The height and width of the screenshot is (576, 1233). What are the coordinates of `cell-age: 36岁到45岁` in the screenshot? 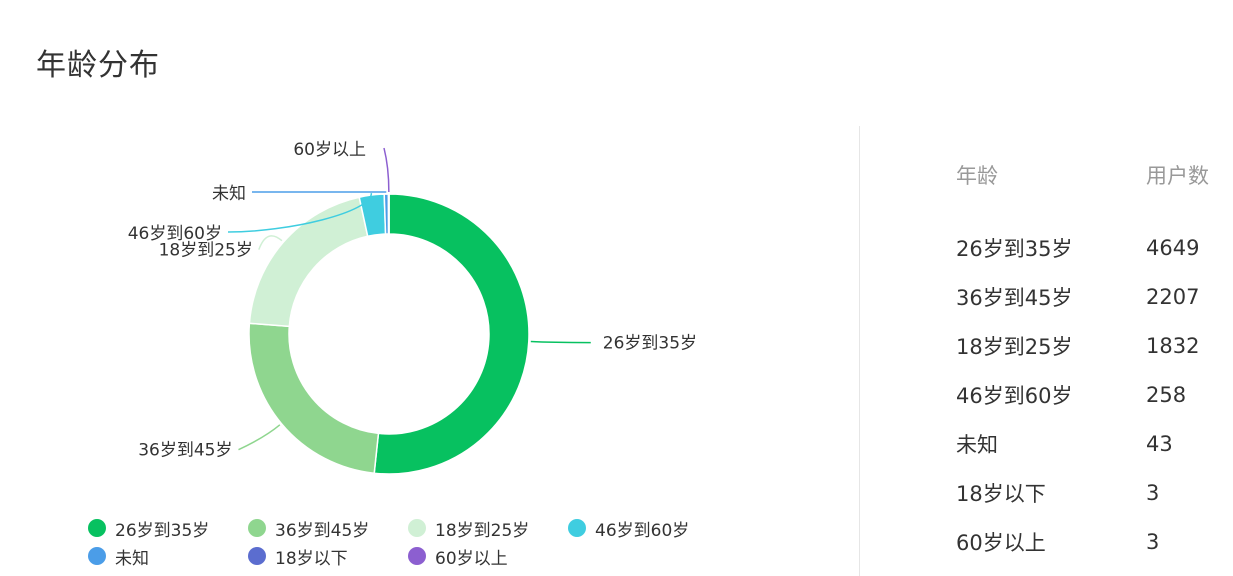 It's located at (1014, 297).